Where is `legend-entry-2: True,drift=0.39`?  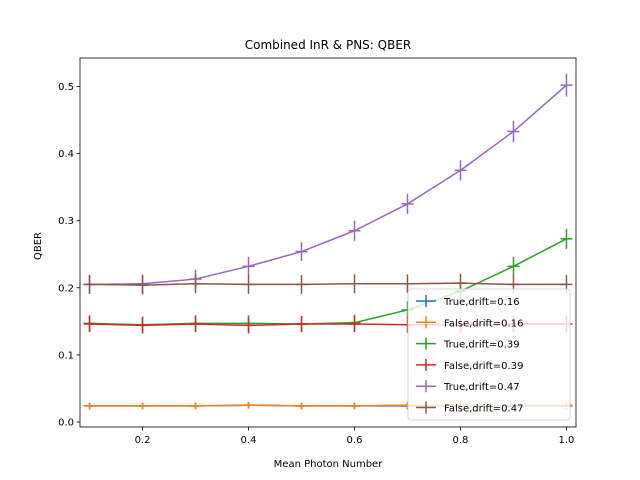
legend-entry-2: True,drift=0.39 is located at coordinates (468, 344).